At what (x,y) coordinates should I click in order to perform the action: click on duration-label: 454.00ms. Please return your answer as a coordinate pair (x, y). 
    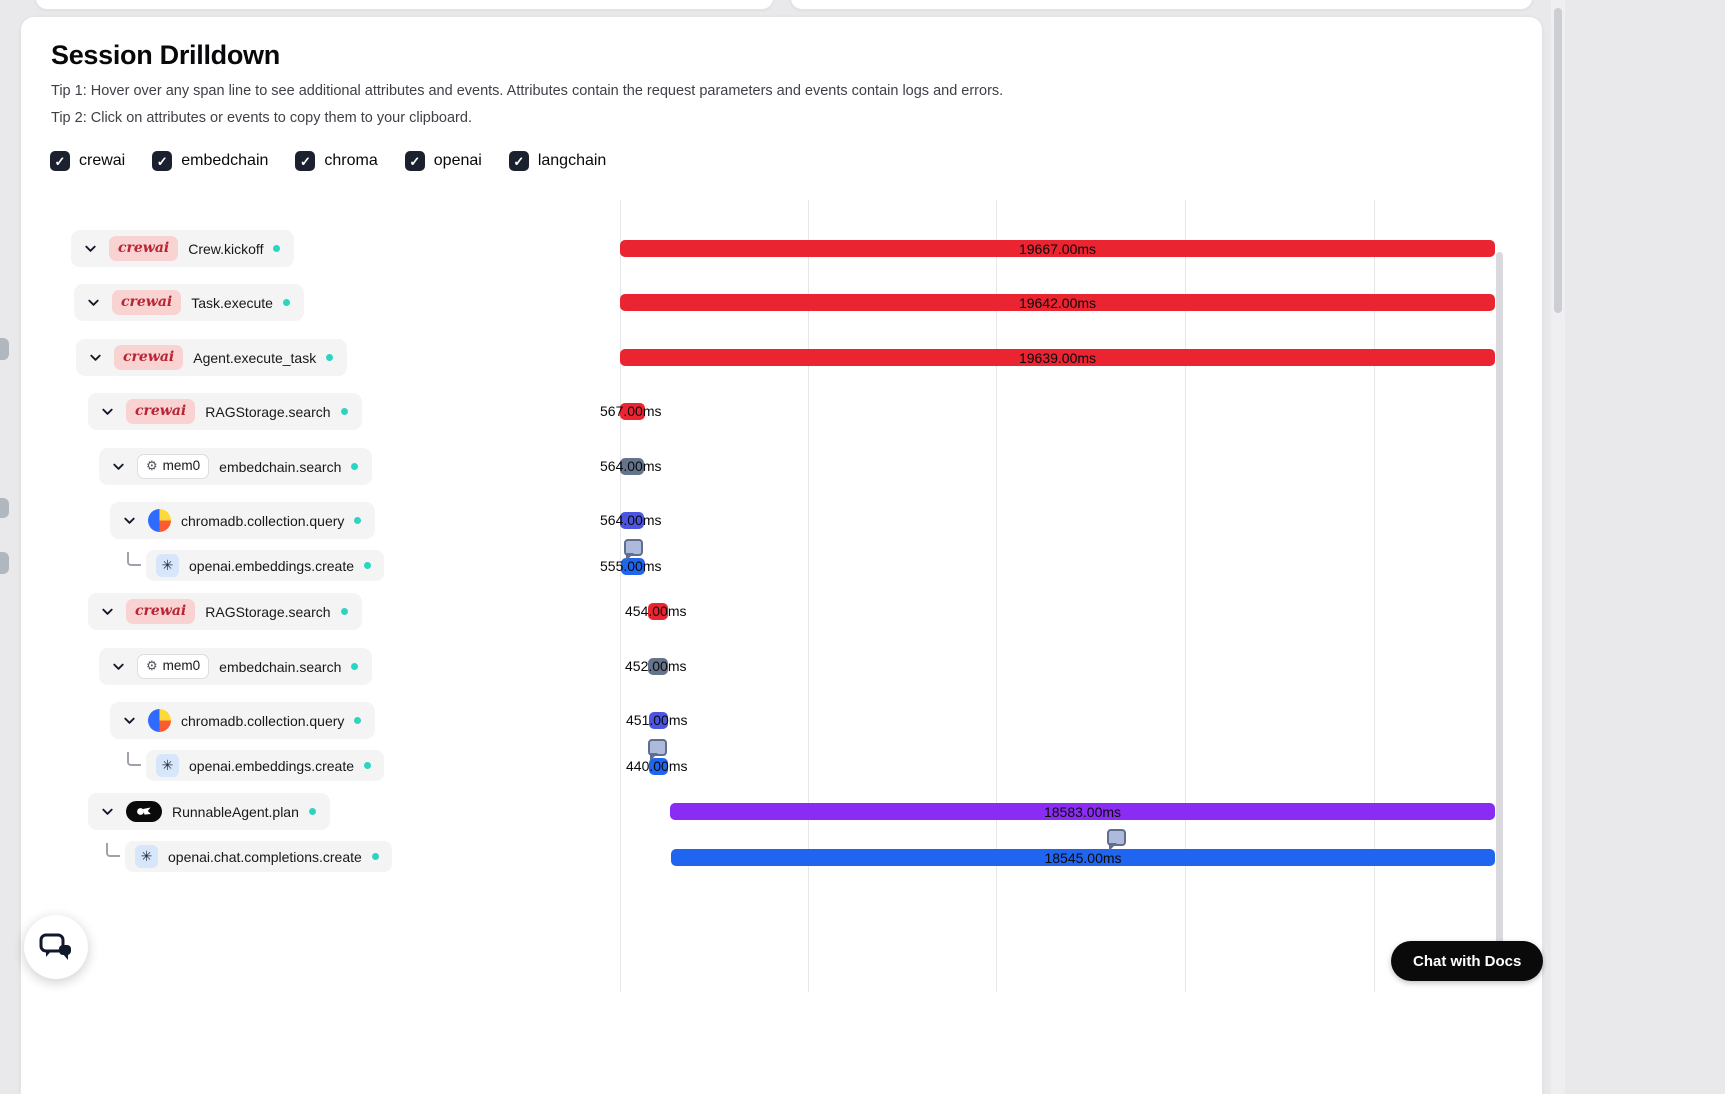
    Looking at the image, I should click on (656, 611).